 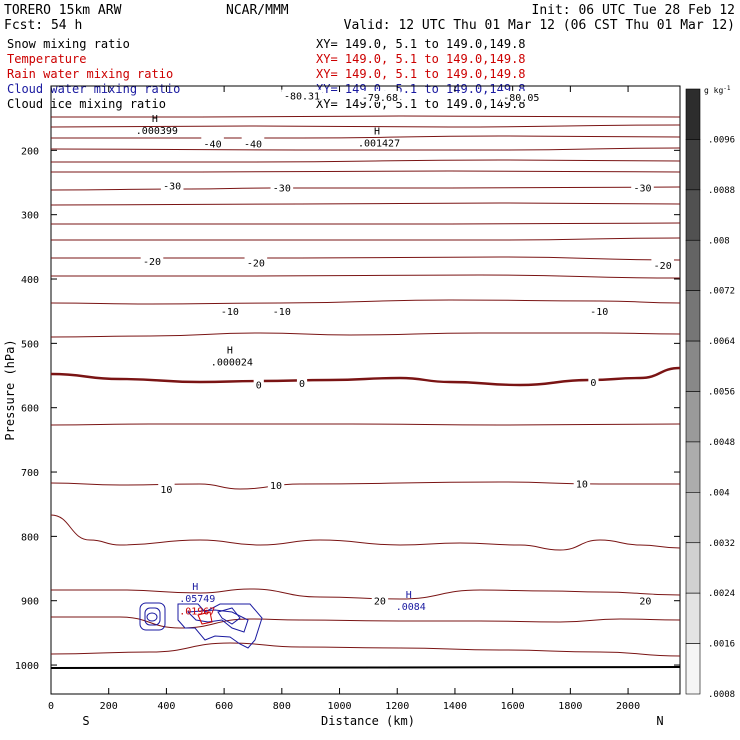 I want to click on legend-snow: Snow mixing ratio, so click(x=68, y=44).